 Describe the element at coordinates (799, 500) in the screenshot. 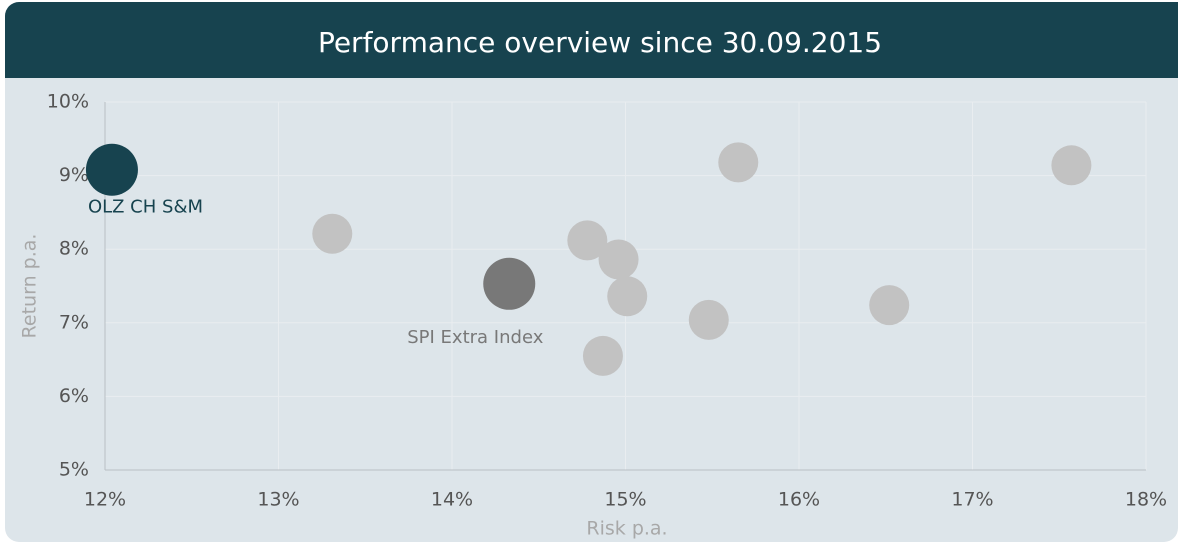

I see `x-tick-label: 16%` at that location.